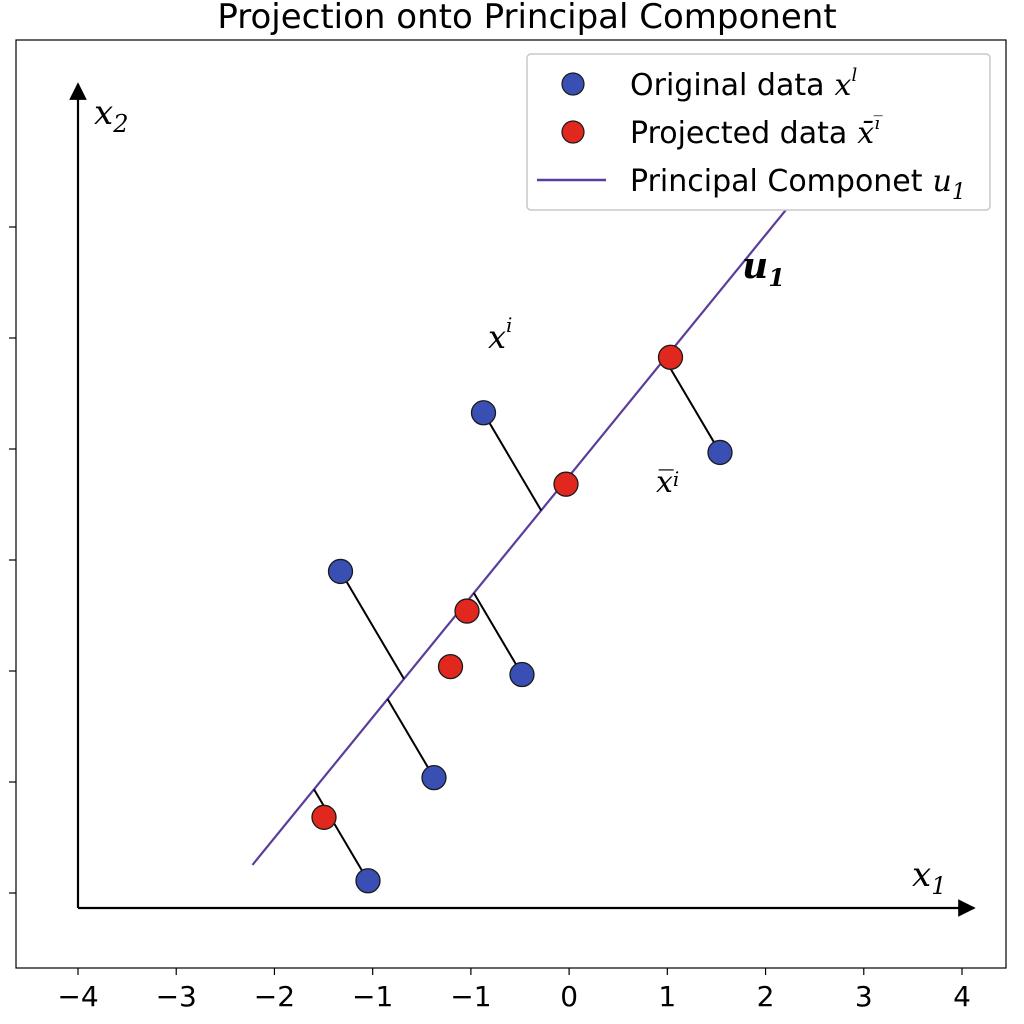 This screenshot has width=1024, height=1024. What do you see at coordinates (843, 85) in the screenshot?
I see `legend-original-math: x` at bounding box center [843, 85].